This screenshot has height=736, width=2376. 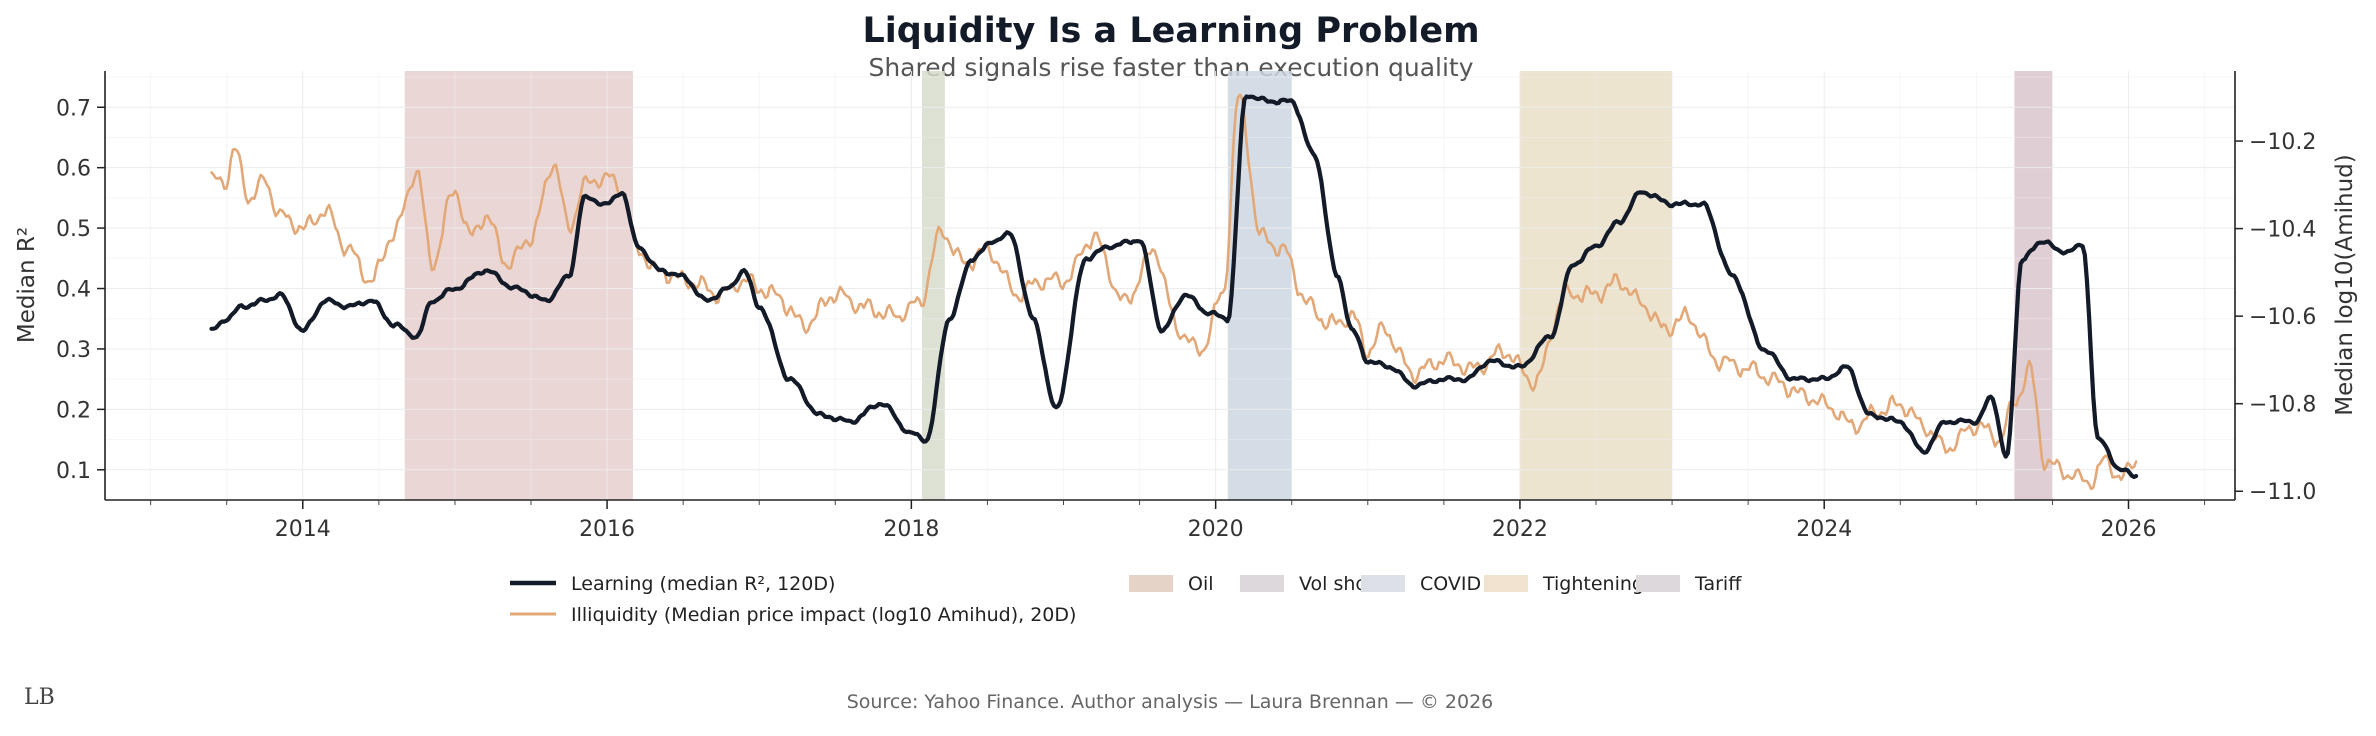 What do you see at coordinates (1824, 529) in the screenshot?
I see `x-tick-label: 2024` at bounding box center [1824, 529].